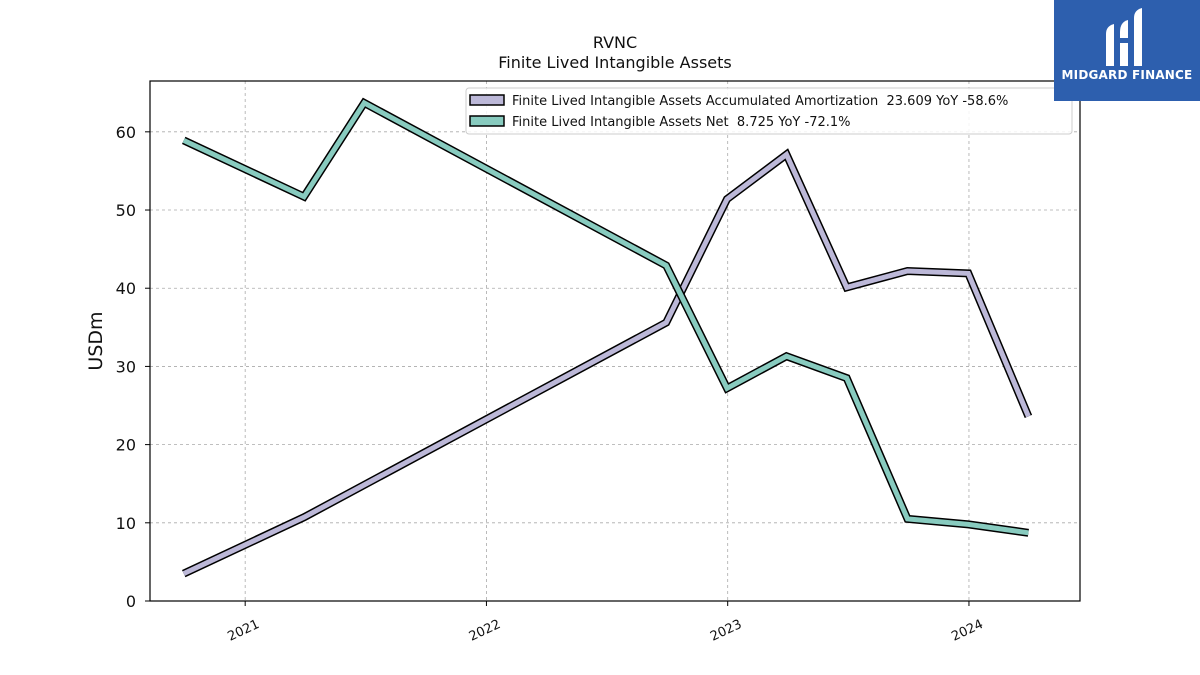  Describe the element at coordinates (126, 445) in the screenshot. I see `y-tick-label: 20` at that location.